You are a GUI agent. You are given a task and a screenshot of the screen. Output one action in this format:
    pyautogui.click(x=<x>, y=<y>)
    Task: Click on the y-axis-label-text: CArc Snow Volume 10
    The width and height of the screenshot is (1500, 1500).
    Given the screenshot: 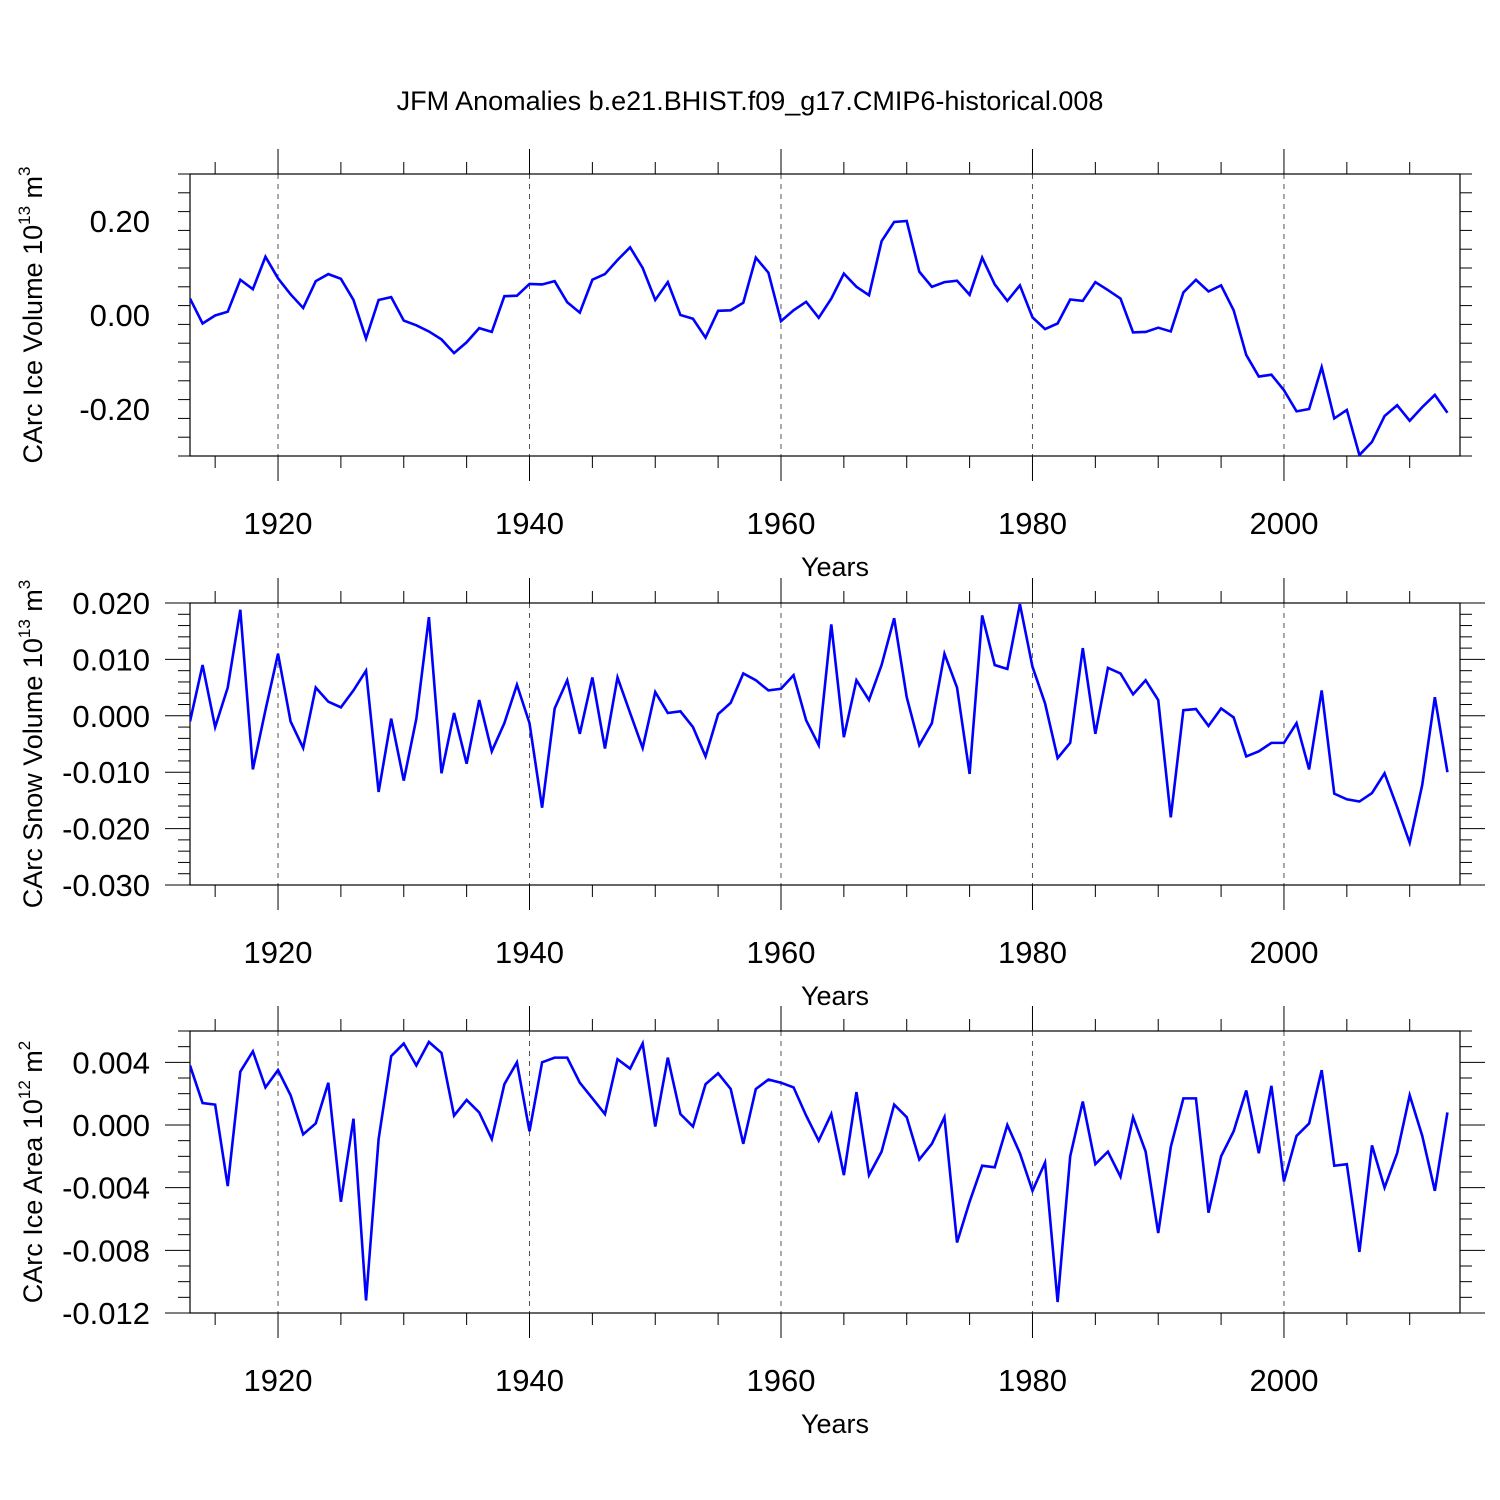 What is the action you would take?
    pyautogui.click(x=33, y=773)
    